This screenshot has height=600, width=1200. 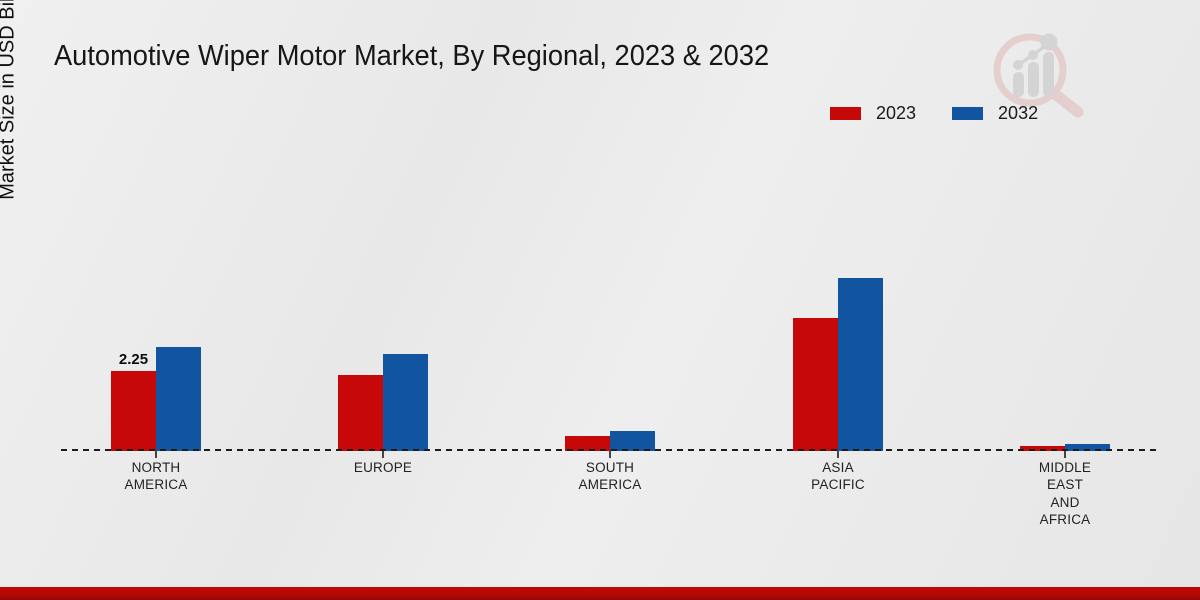 What do you see at coordinates (1065, 485) in the screenshot?
I see `category-label-line: EAST` at bounding box center [1065, 485].